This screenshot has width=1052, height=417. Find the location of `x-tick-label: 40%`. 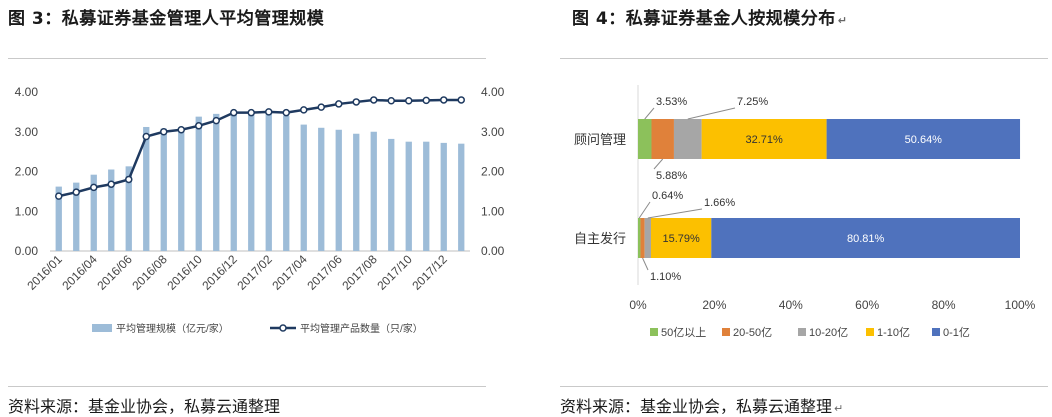

x-tick-label: 40% is located at coordinates (791, 305).